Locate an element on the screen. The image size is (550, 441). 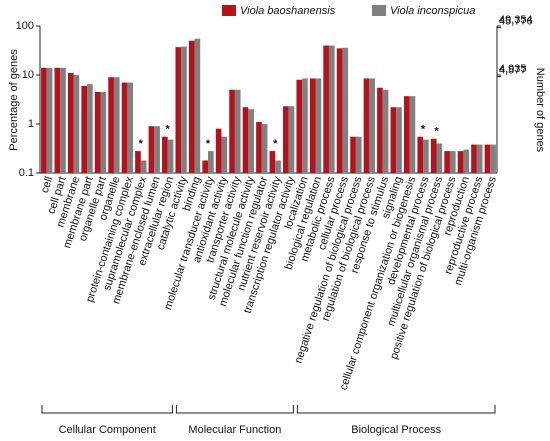
group-label: Cellular Component is located at coordinates (107, 430).